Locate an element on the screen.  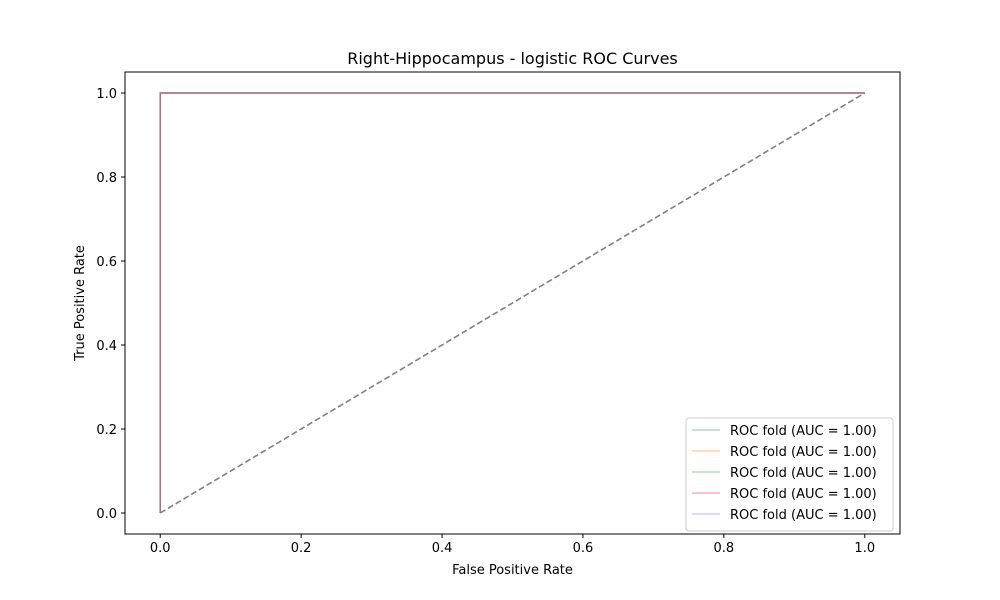
x-tick-label: 0.2 is located at coordinates (301, 548).